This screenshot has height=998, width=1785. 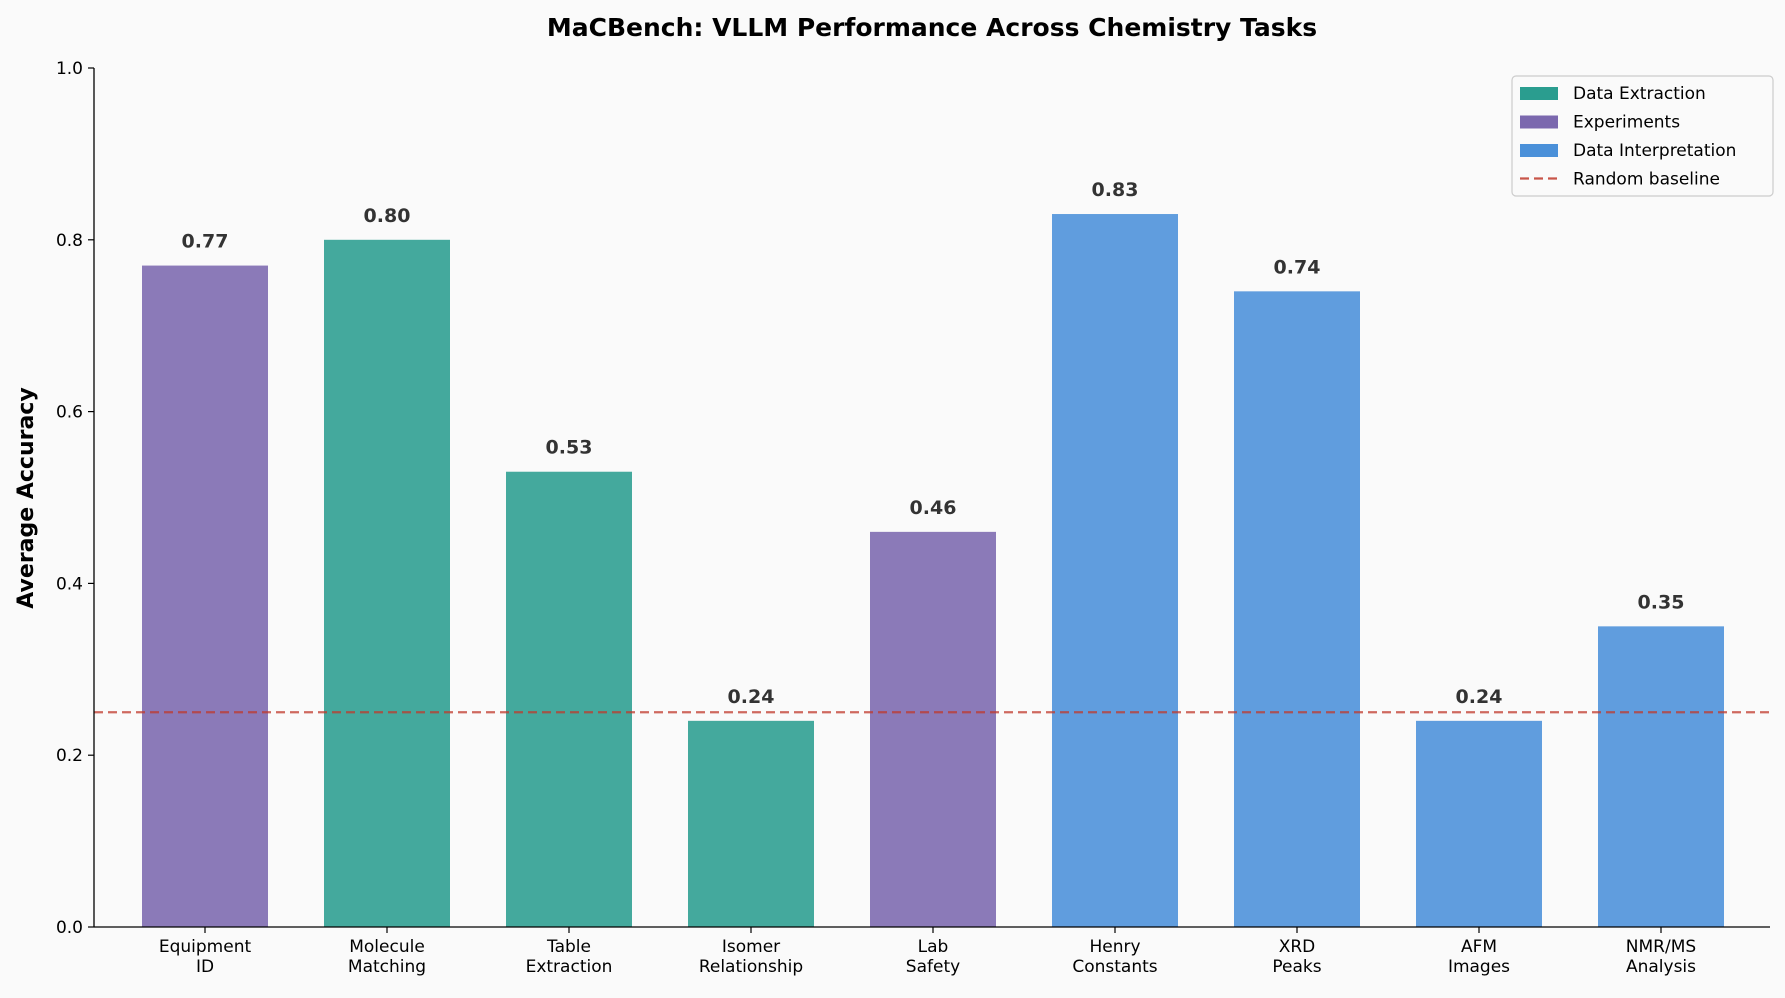 What do you see at coordinates (751, 947) in the screenshot?
I see `x-tick-label: Isomer` at bounding box center [751, 947].